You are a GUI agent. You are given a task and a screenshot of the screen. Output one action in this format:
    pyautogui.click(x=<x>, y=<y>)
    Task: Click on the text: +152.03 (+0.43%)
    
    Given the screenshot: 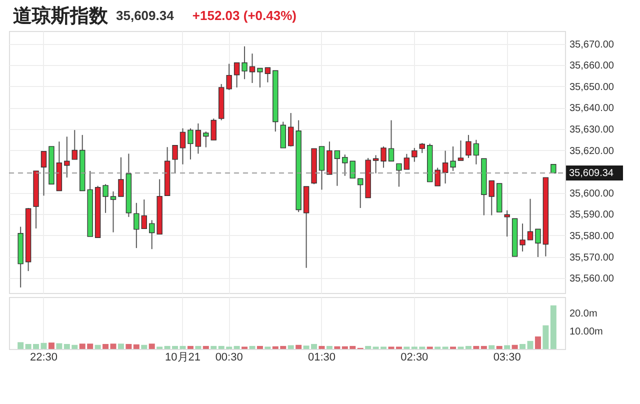 What is the action you would take?
    pyautogui.click(x=244, y=15)
    